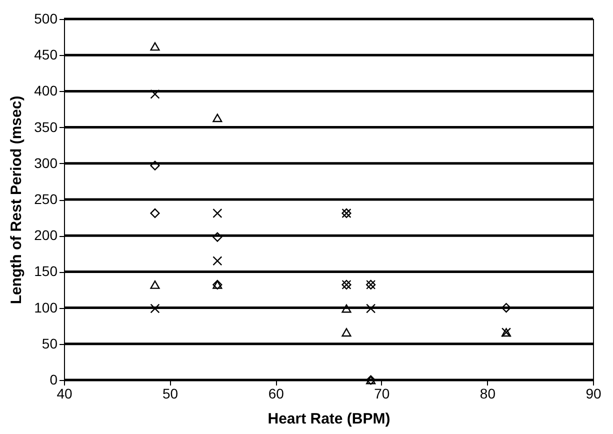  Describe the element at coordinates (46, 18) in the screenshot. I see `y-tick-label: 500` at that location.